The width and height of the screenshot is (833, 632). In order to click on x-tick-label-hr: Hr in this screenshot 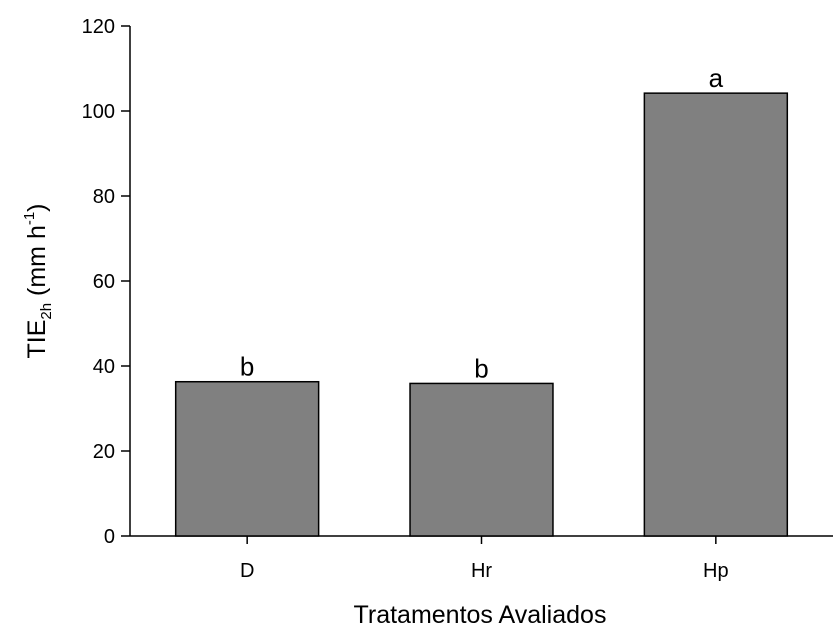, I will do `click(481, 571)`.